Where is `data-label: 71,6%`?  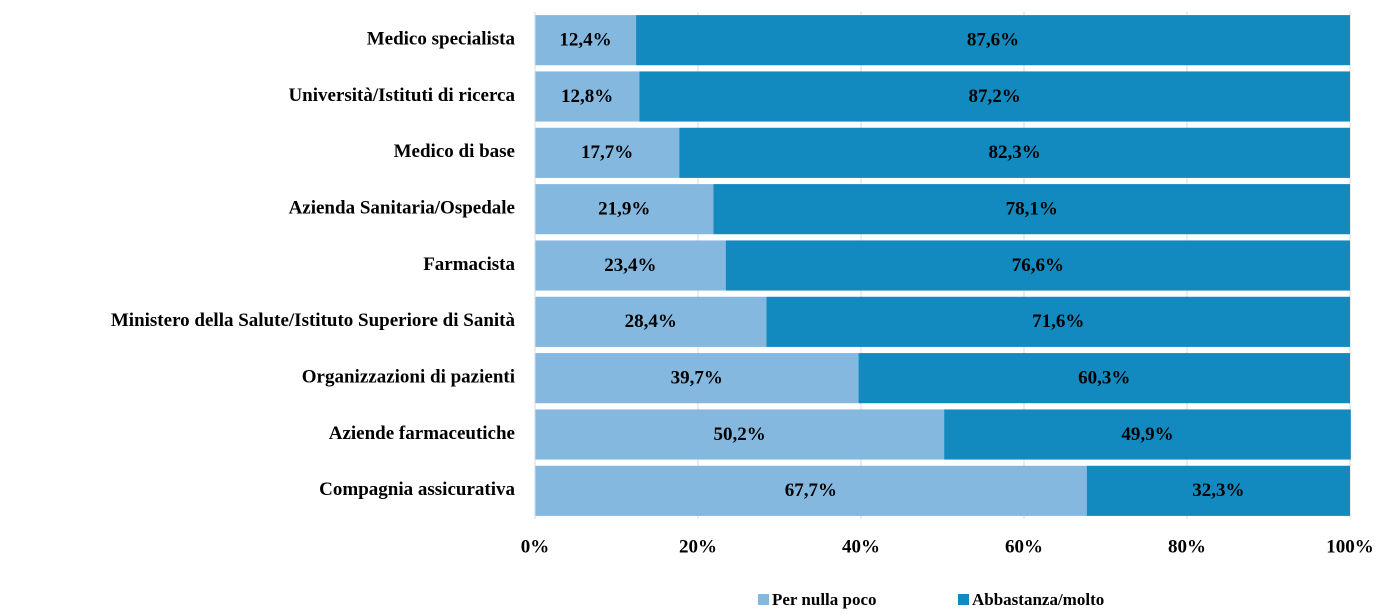
data-label: 71,6% is located at coordinates (1058, 321).